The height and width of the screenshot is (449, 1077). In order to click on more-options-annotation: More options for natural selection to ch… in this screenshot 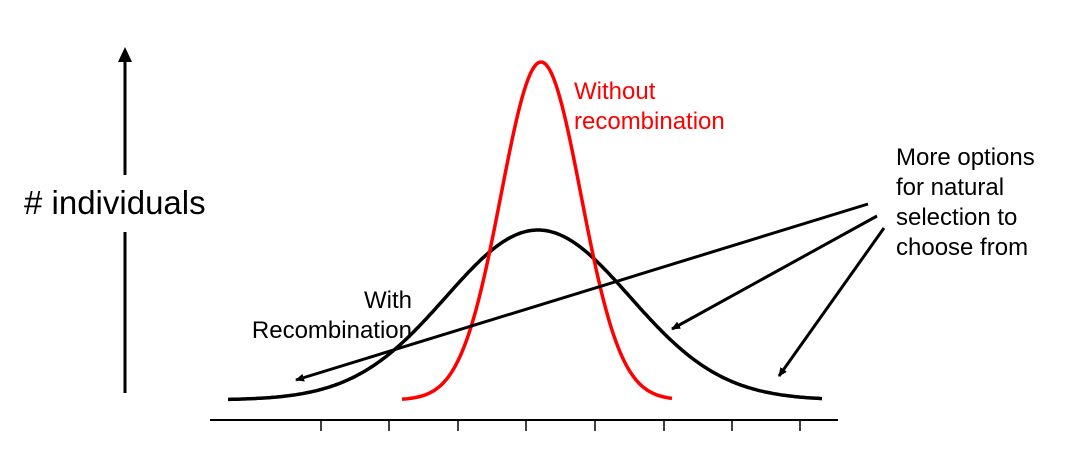, I will do `click(965, 203)`.